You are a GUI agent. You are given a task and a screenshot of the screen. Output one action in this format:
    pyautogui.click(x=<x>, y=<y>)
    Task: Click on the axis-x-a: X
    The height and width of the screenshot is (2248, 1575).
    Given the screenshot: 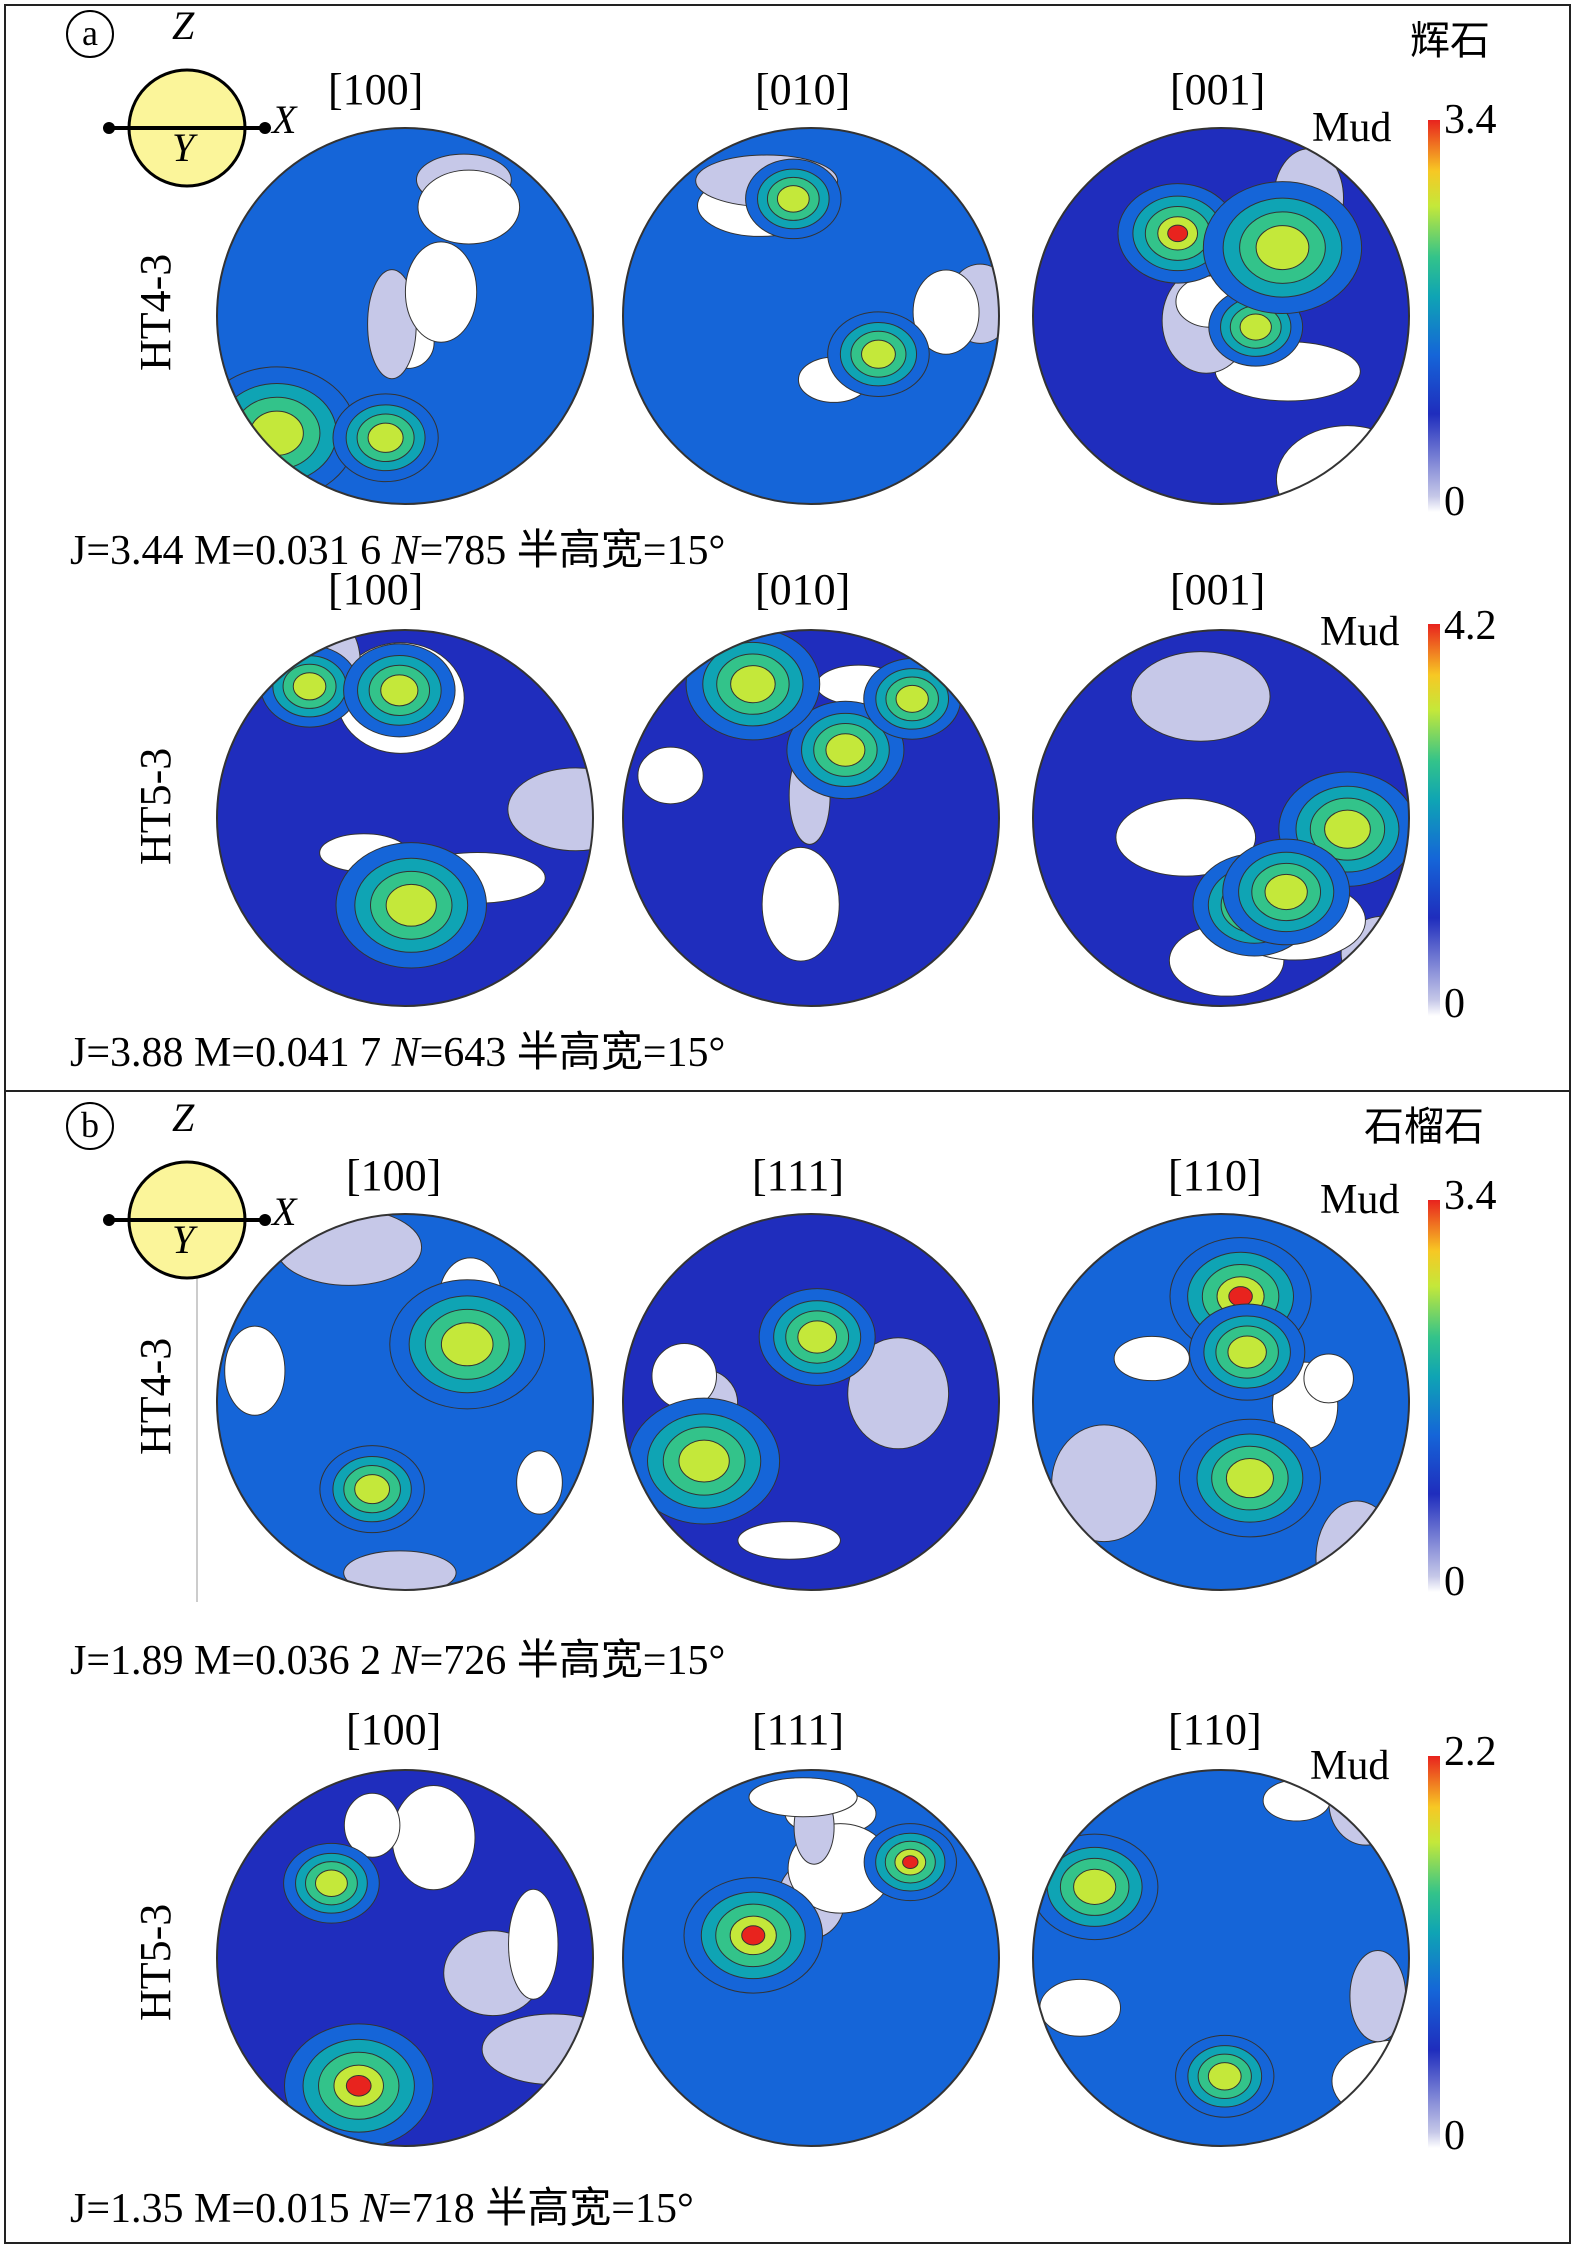 What is the action you would take?
    pyautogui.click(x=284, y=119)
    